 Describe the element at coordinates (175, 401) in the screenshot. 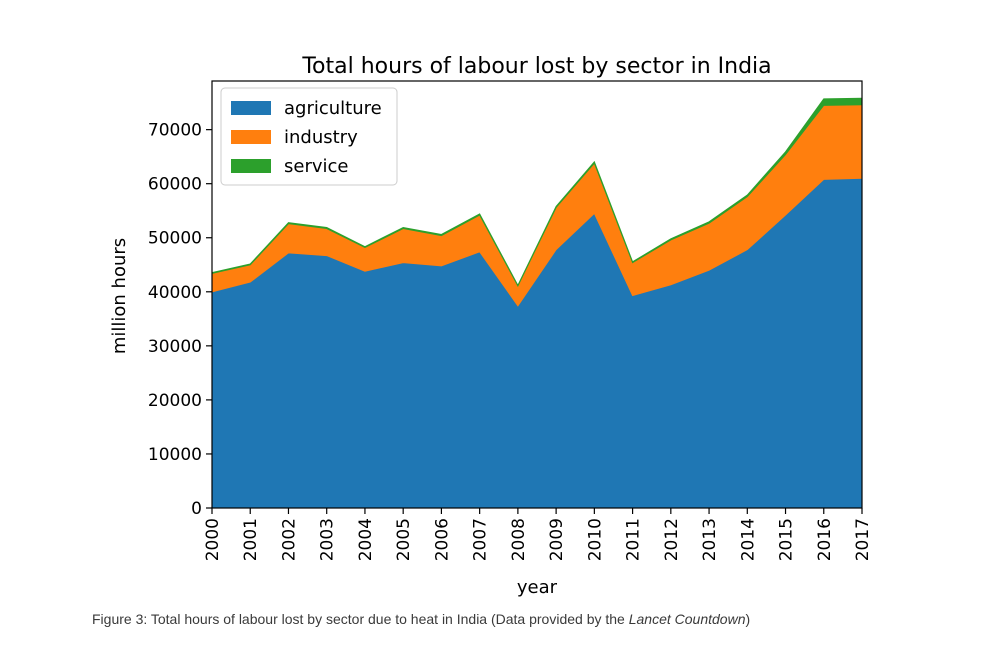

I see `y-tick-label: 20000` at that location.